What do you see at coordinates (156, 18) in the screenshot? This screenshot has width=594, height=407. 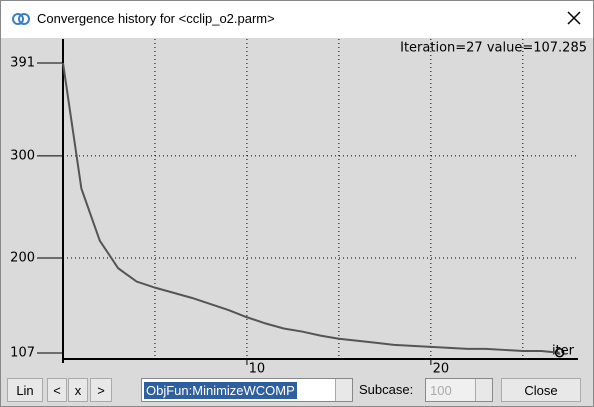 I see `window-title: Convergence history for <cclip_o2.parm>` at bounding box center [156, 18].